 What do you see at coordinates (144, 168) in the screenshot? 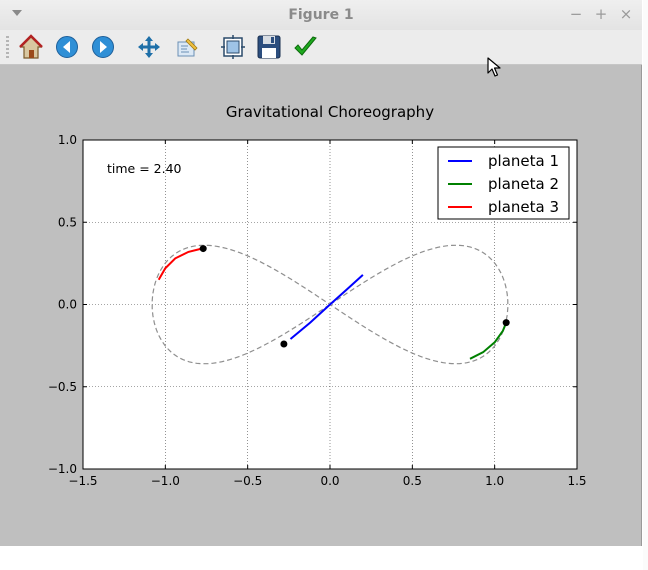
I see `time-annotation: time = 2.40` at bounding box center [144, 168].